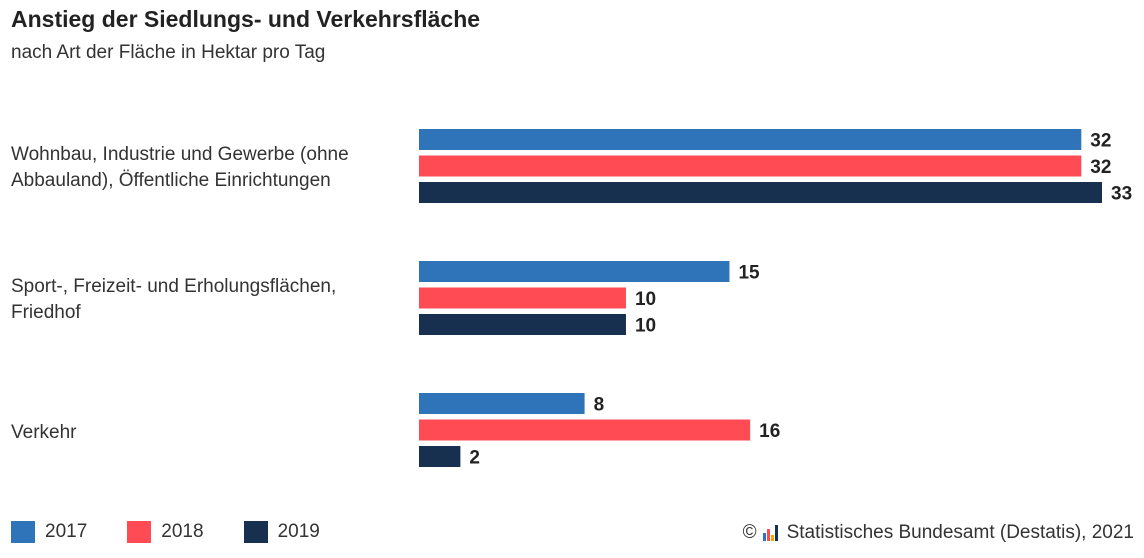 The height and width of the screenshot is (558, 1144). I want to click on source-text: Statistisches Bundesamt (Destatis), 2021, so click(960, 532).